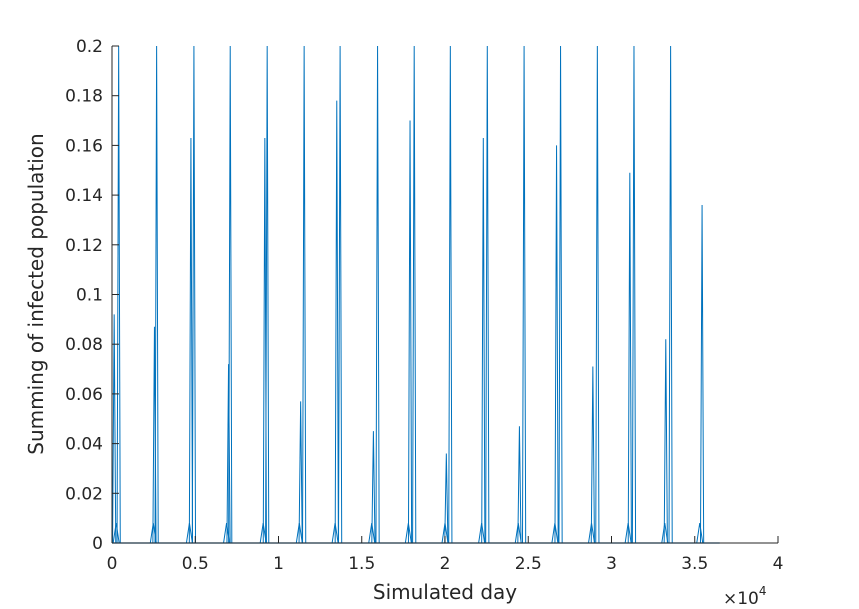 The height and width of the screenshot is (609, 859). Describe the element at coordinates (611, 564) in the screenshot. I see `x-tick-label-6: 3` at that location.